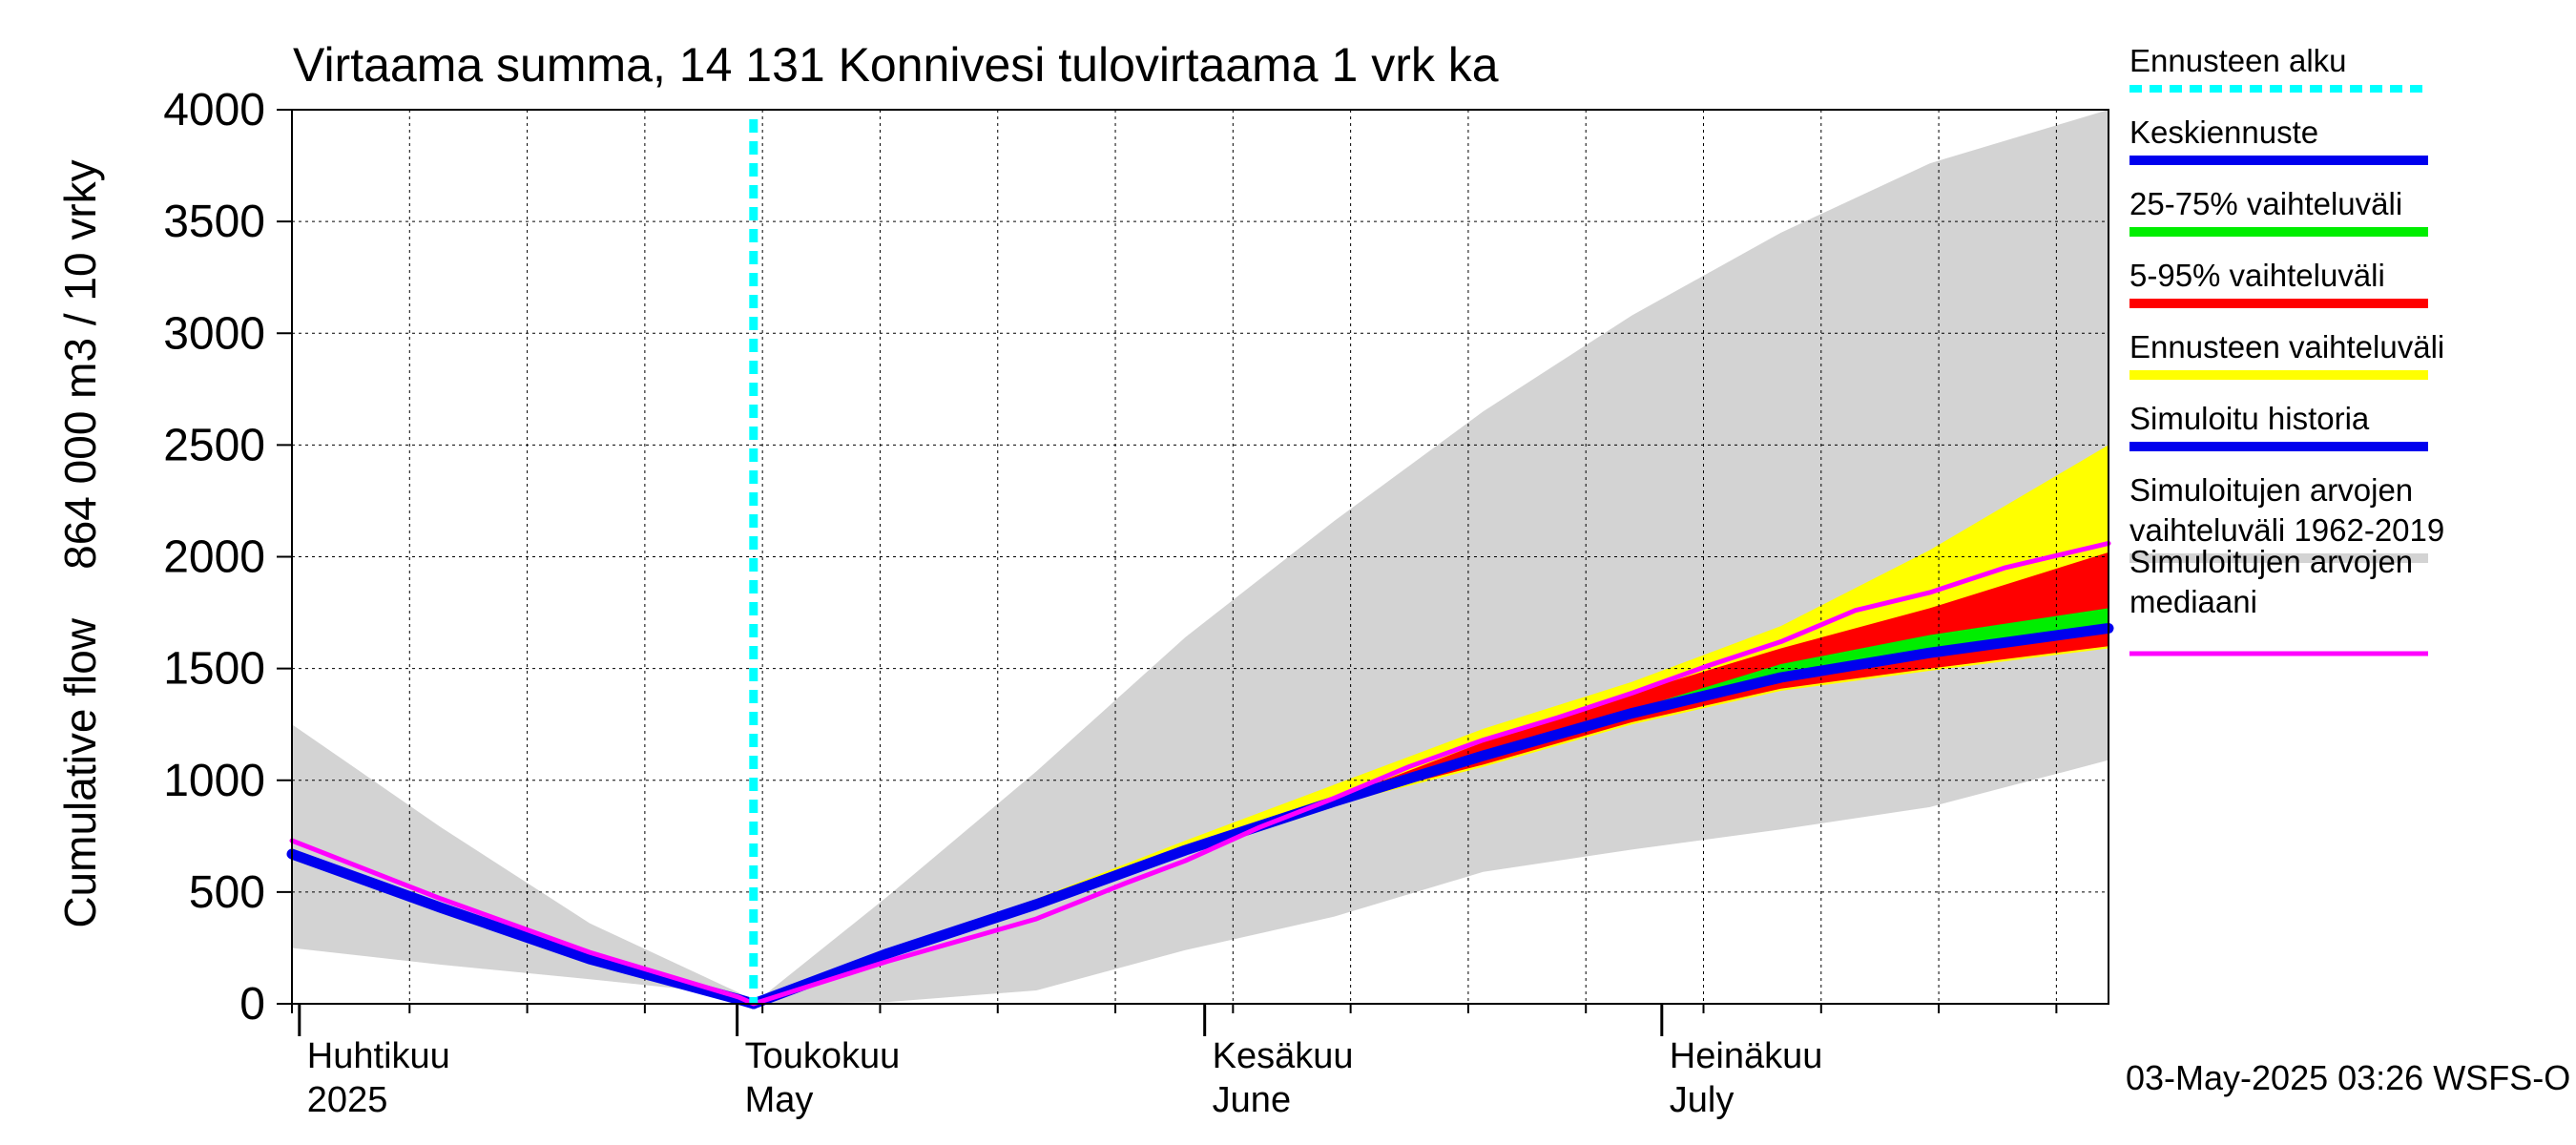 Image resolution: width=2576 pixels, height=1145 pixels. What do you see at coordinates (214, 110) in the screenshot?
I see `y-tick-label: 4000` at bounding box center [214, 110].